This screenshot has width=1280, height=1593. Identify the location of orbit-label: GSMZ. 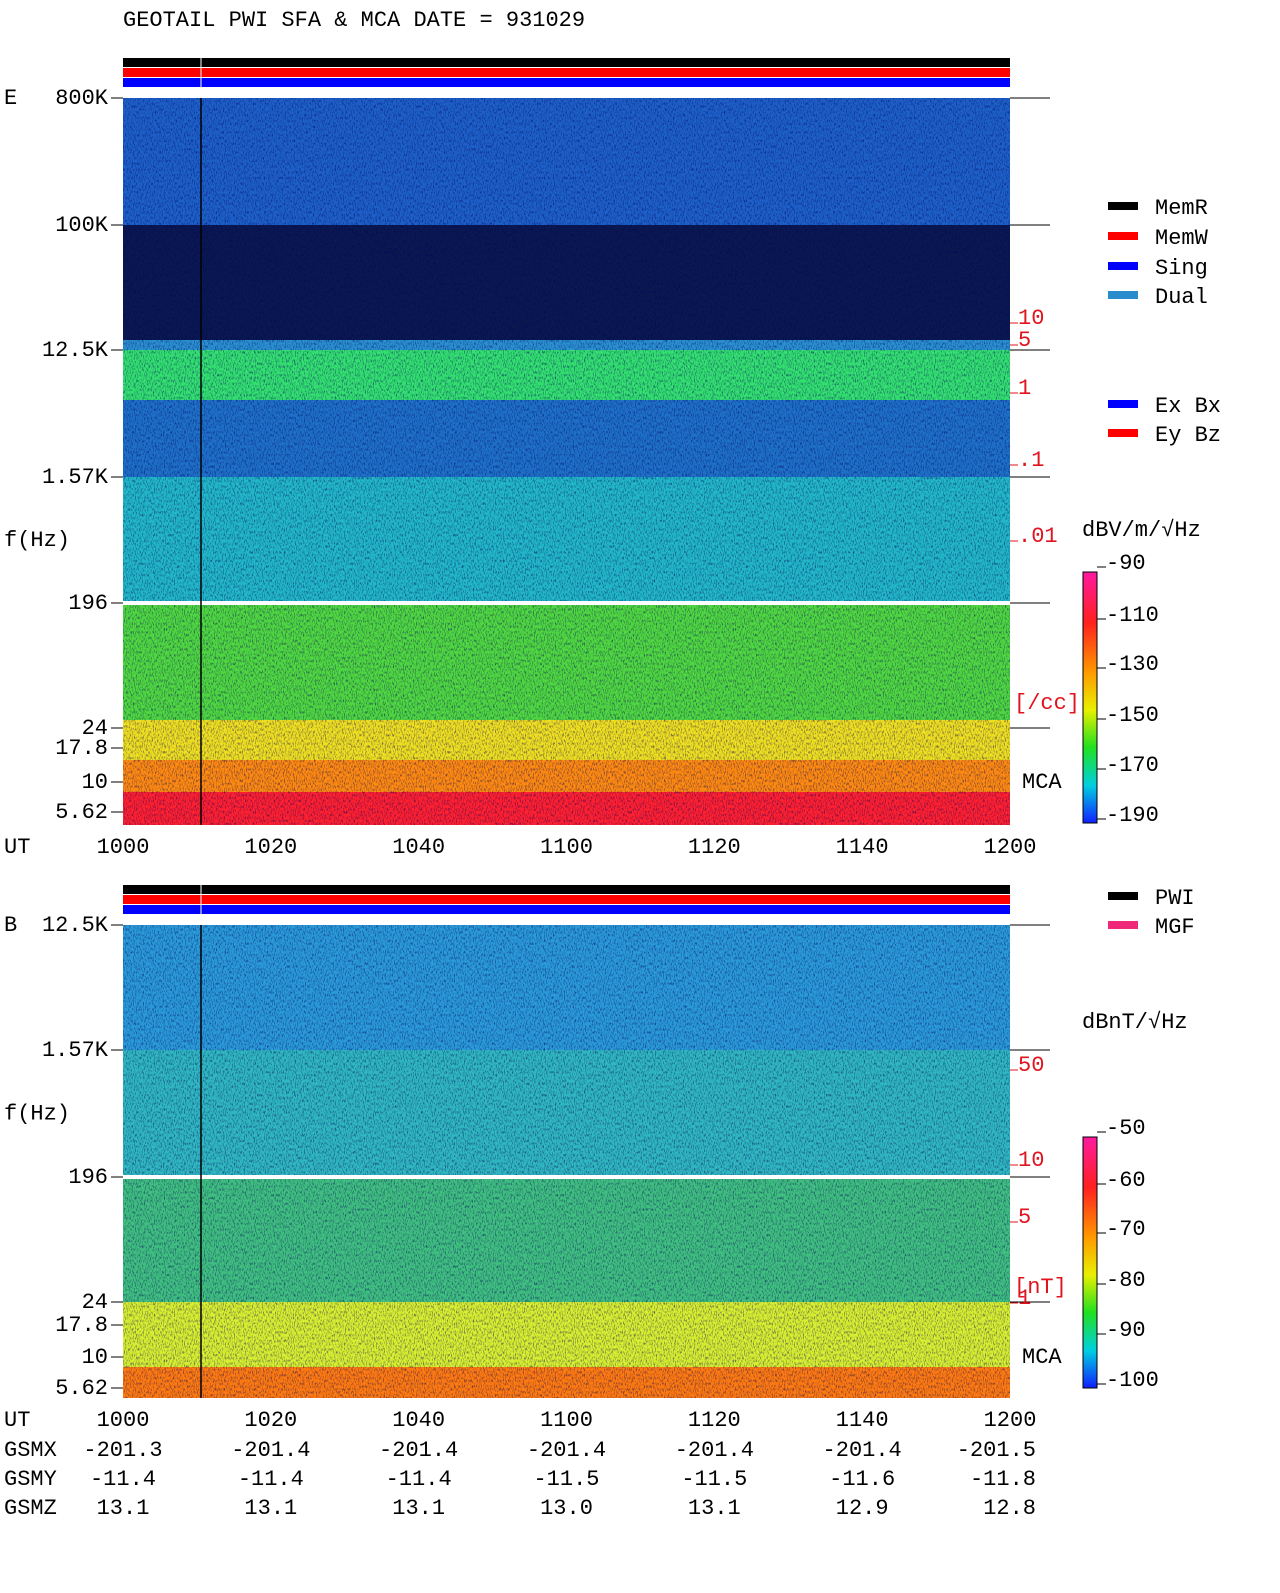
(30, 1508).